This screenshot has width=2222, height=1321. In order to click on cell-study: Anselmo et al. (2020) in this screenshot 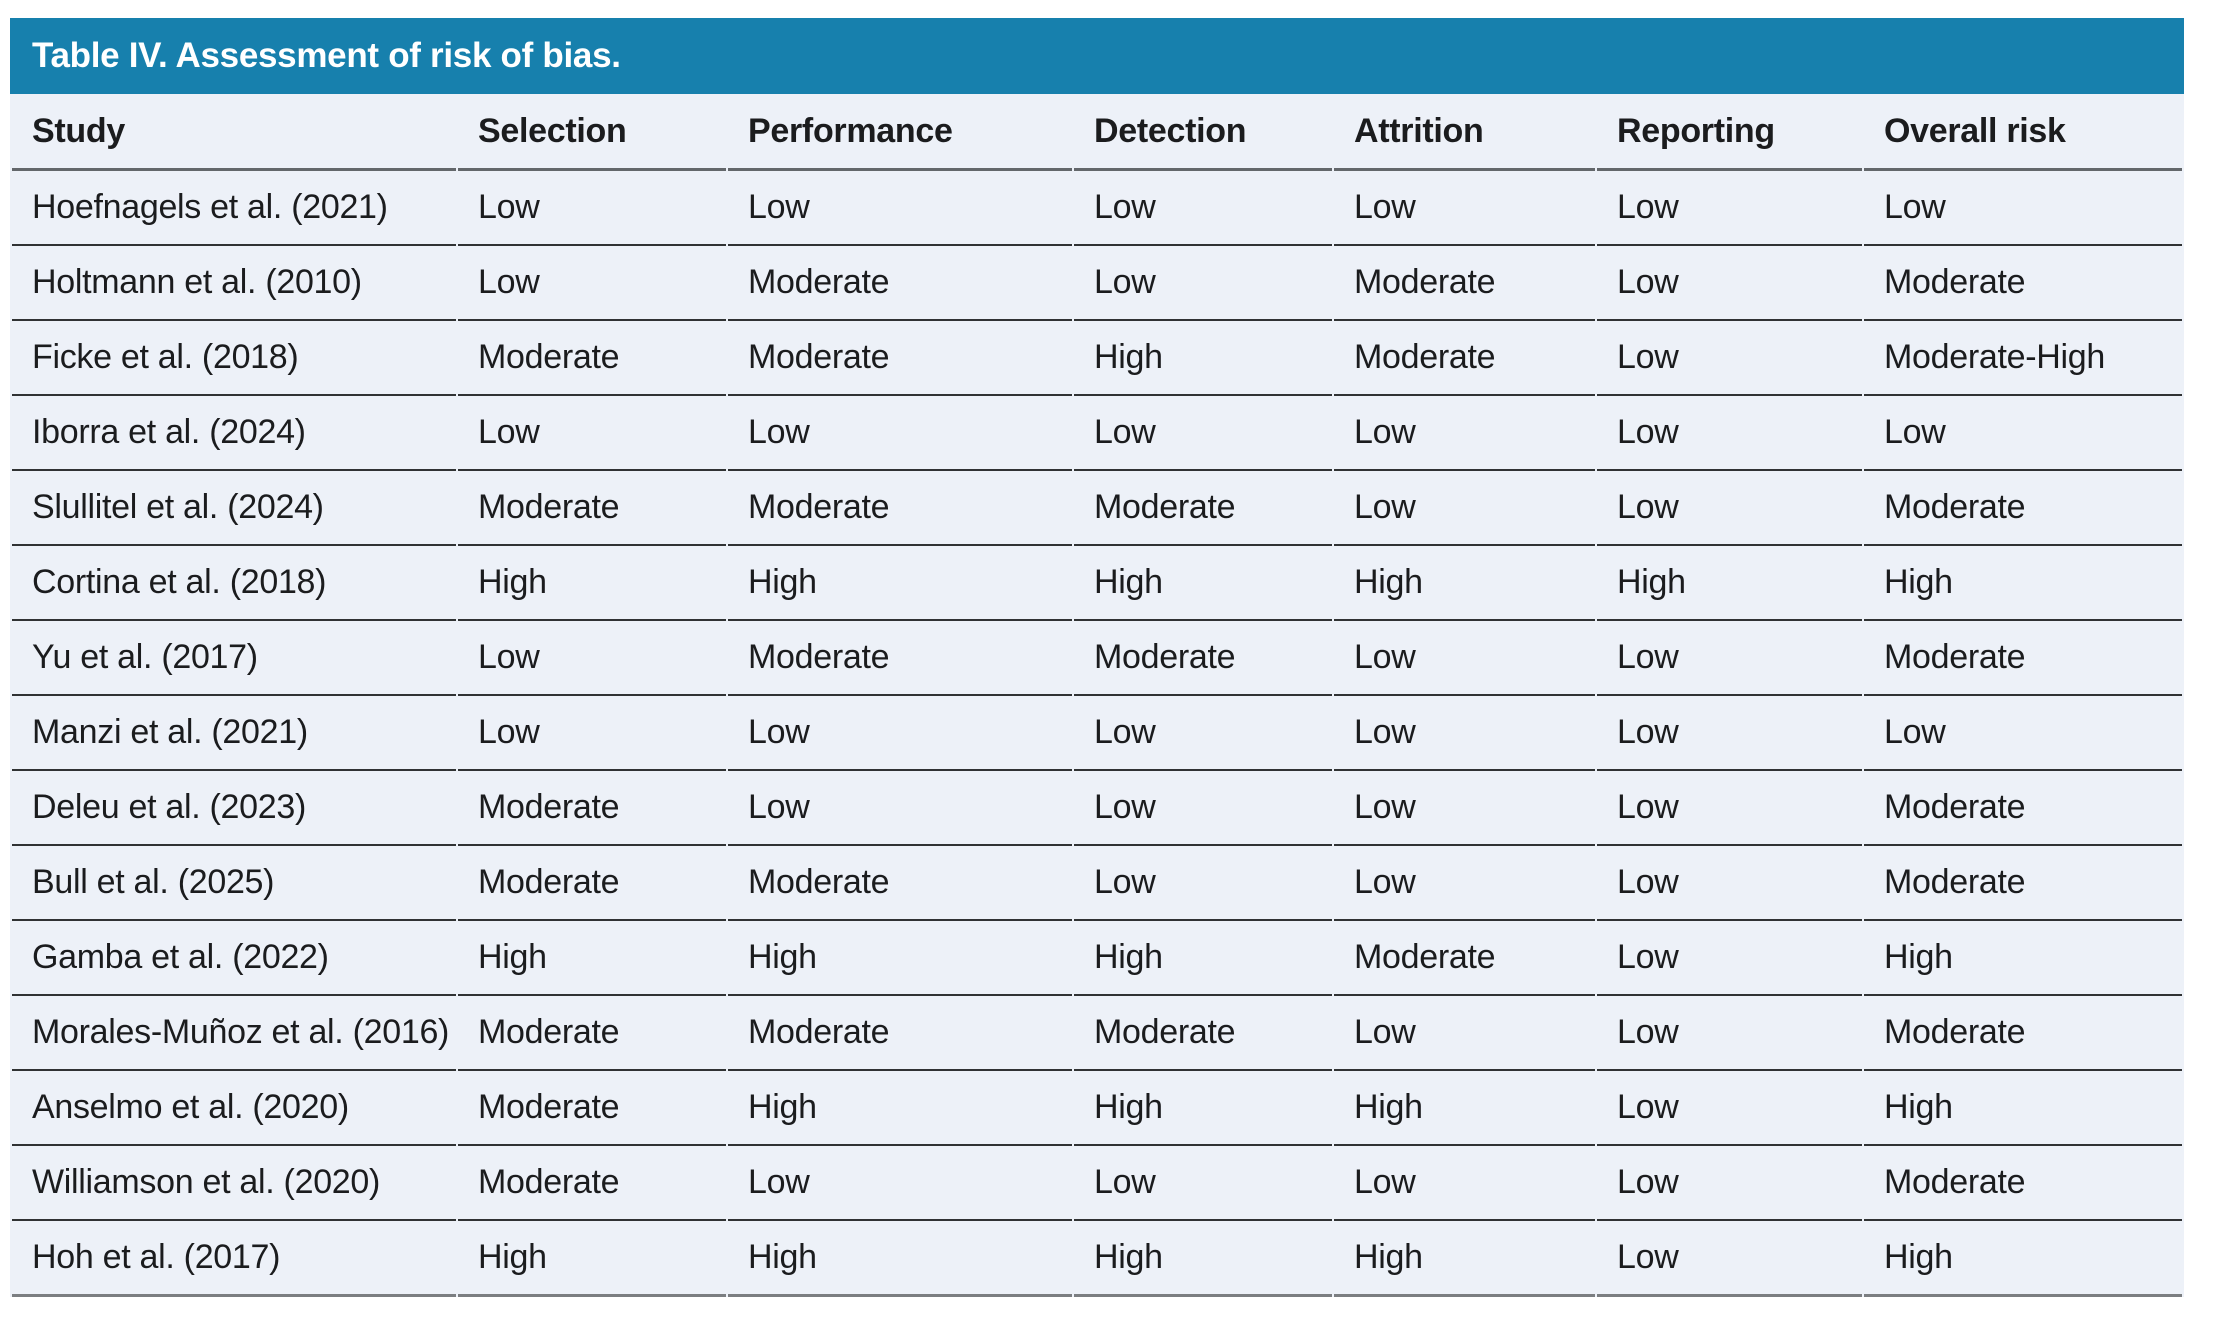, I will do `click(234, 1108)`.